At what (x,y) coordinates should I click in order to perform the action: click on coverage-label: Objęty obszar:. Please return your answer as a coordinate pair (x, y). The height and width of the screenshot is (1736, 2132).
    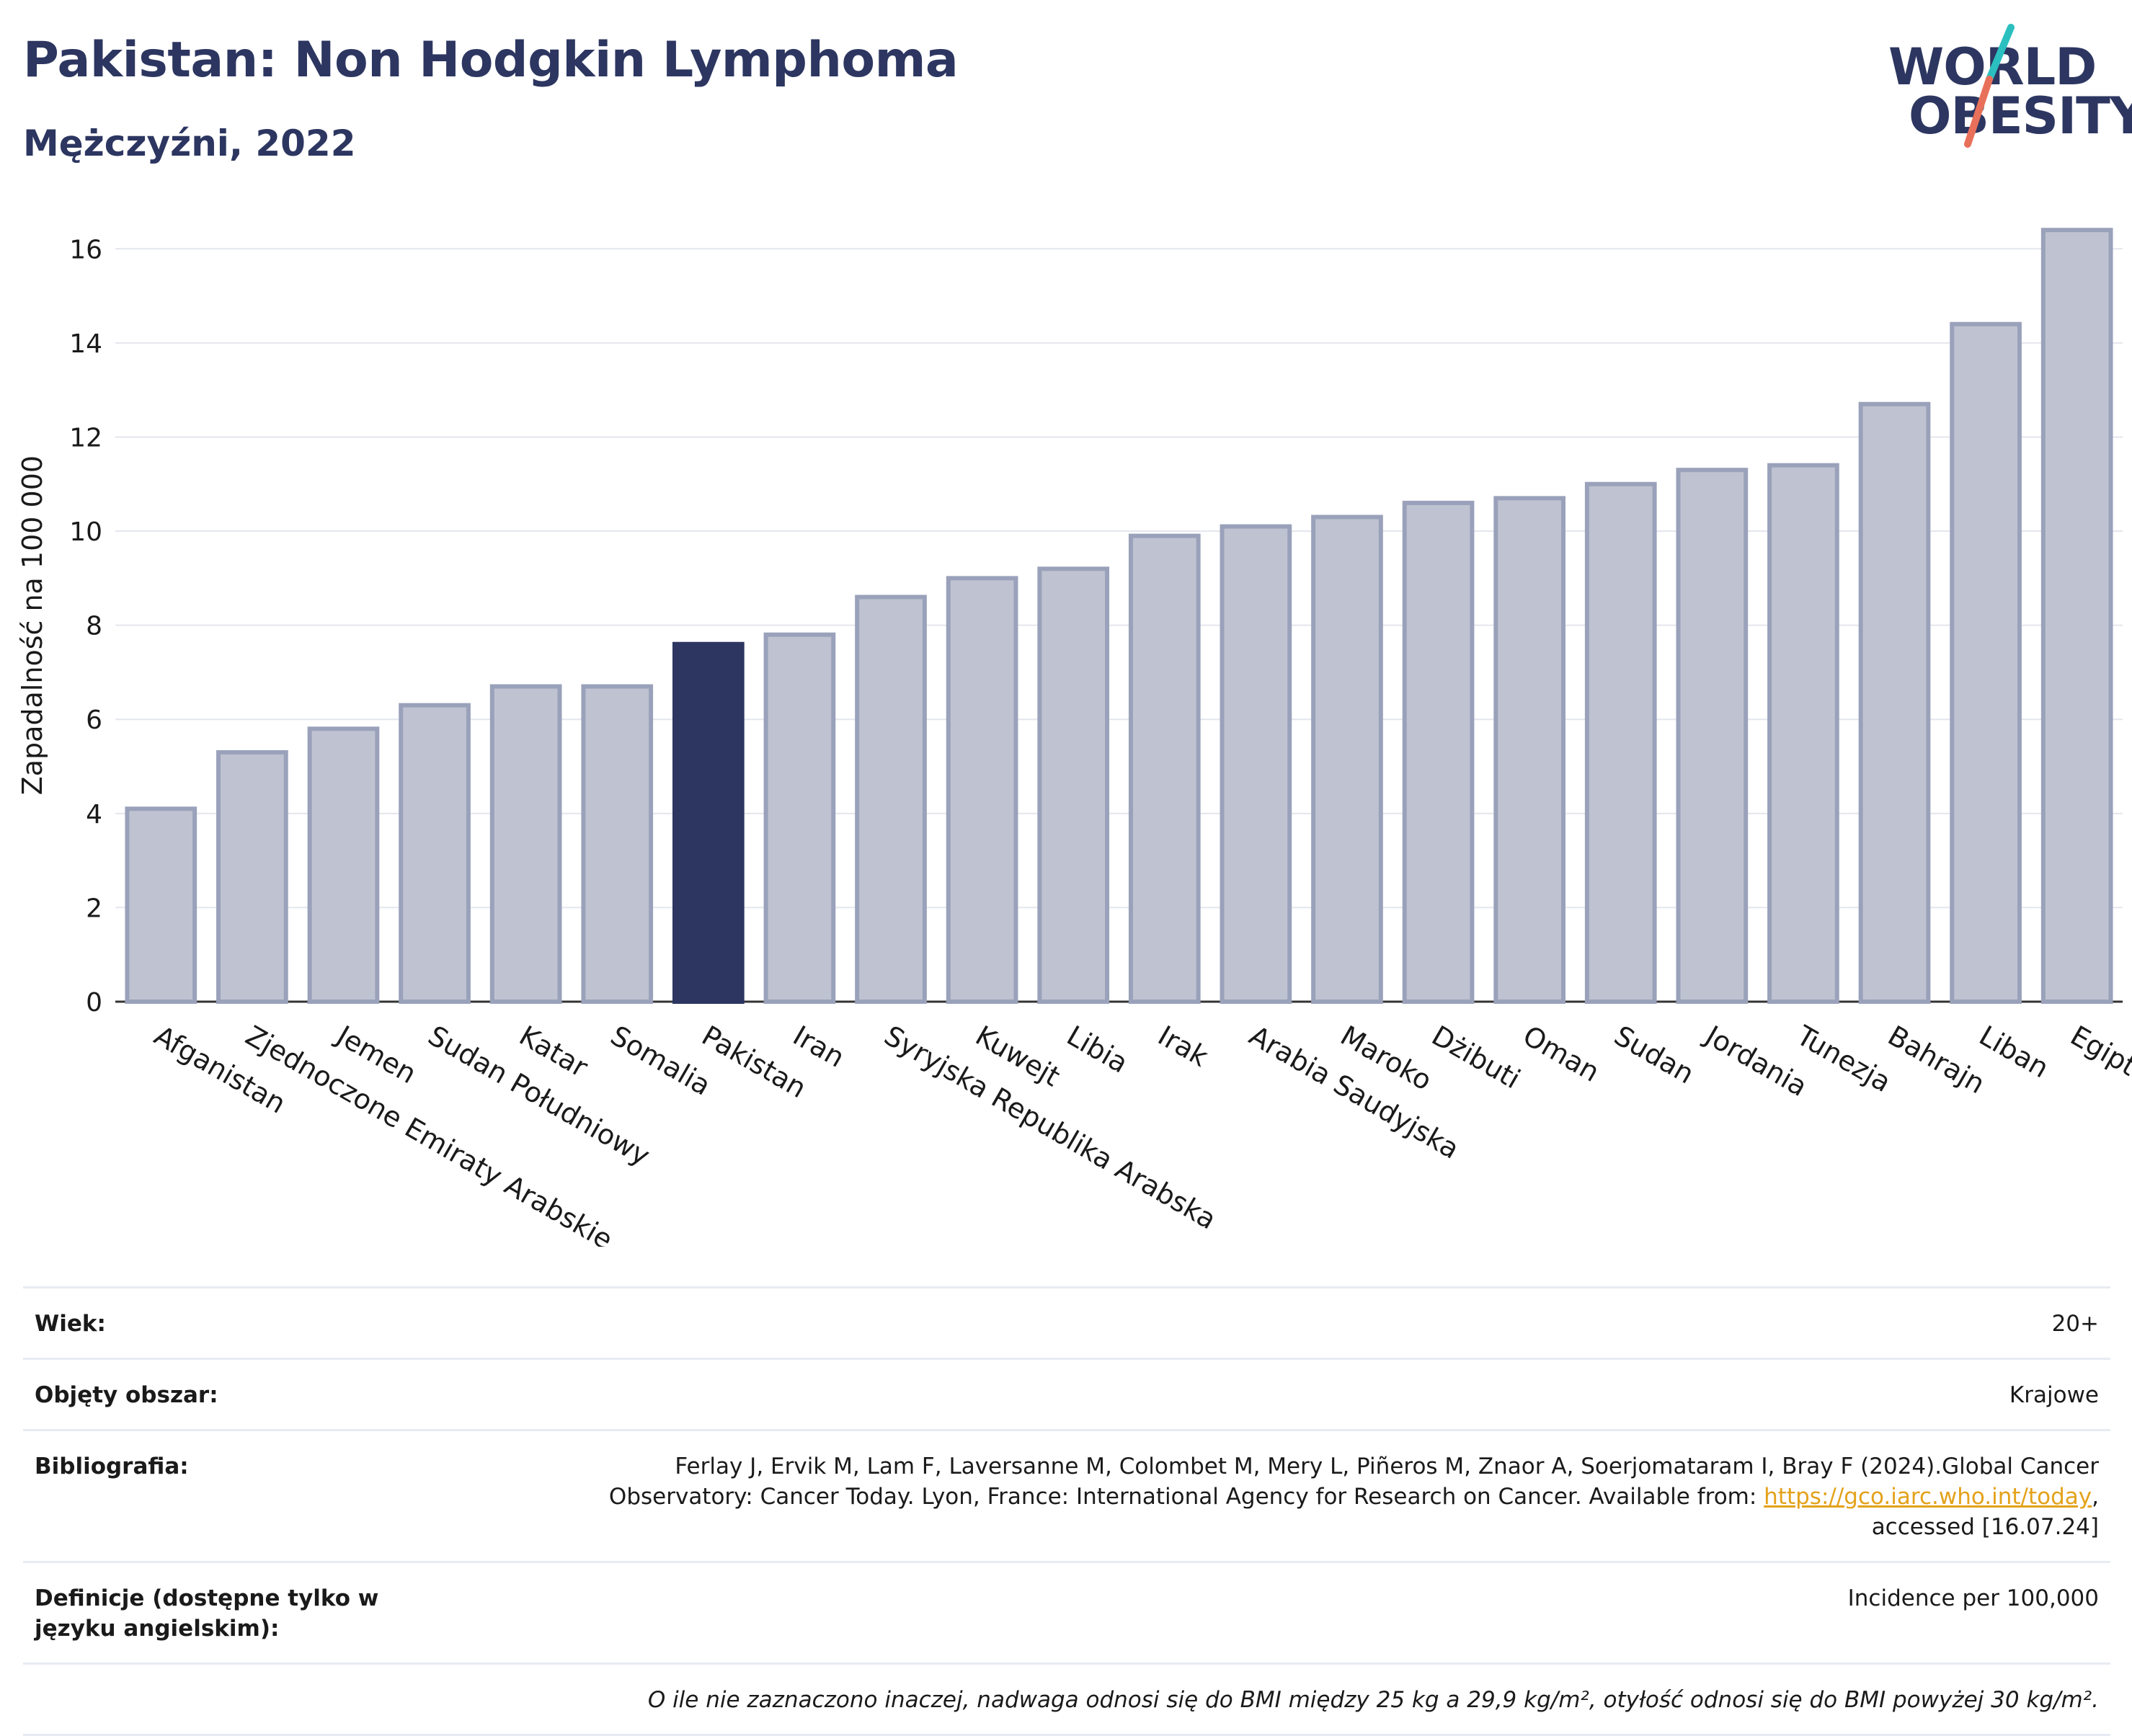
    Looking at the image, I should click on (126, 1395).